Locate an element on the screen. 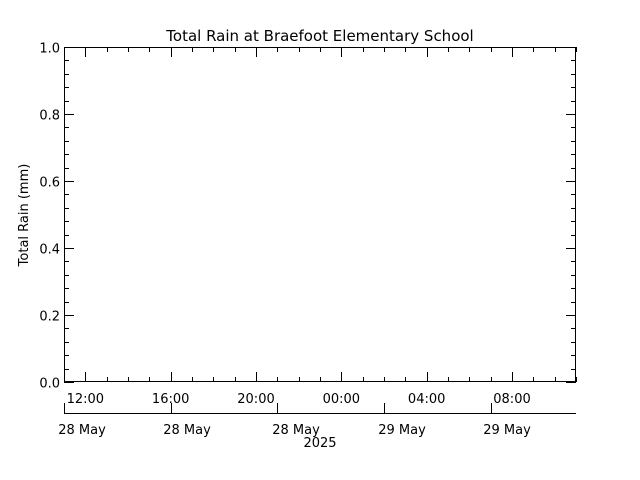  x-tick-label: 04:00 is located at coordinates (426, 399).